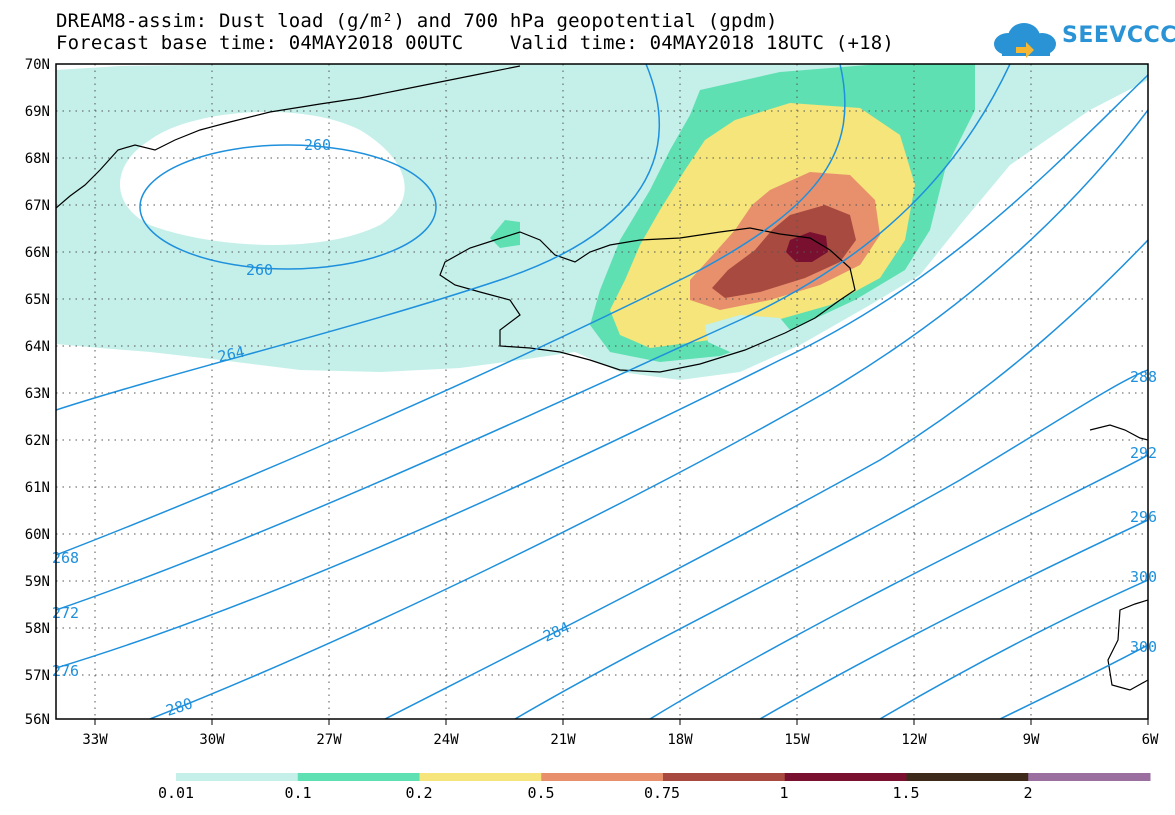  I want to click on lat-label: 62N, so click(37, 441).